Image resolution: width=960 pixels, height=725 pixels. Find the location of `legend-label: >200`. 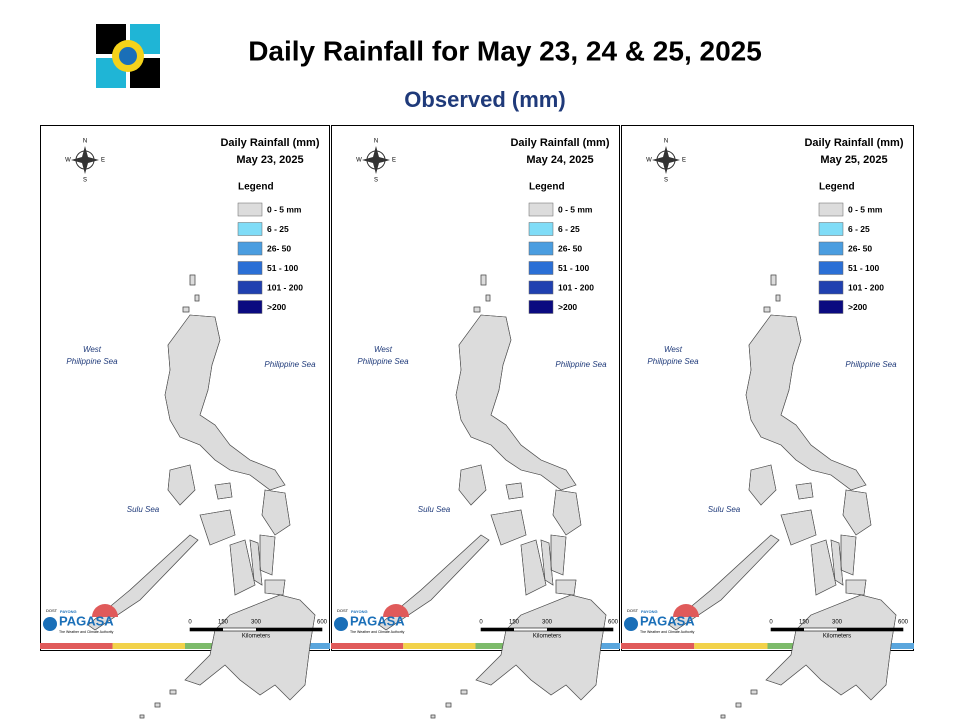

legend-label: >200 is located at coordinates (857, 307).